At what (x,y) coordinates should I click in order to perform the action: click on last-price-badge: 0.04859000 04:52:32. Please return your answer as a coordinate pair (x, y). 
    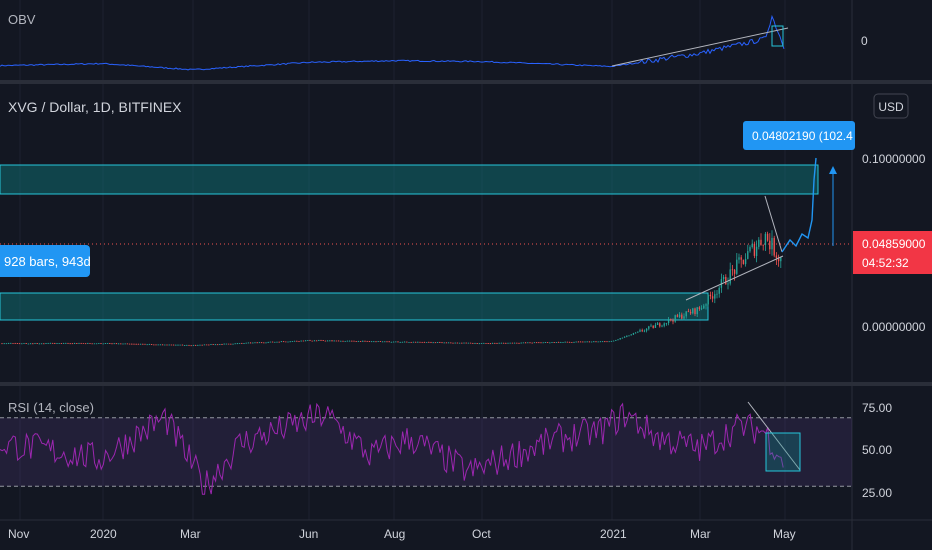
    Looking at the image, I should click on (892, 252).